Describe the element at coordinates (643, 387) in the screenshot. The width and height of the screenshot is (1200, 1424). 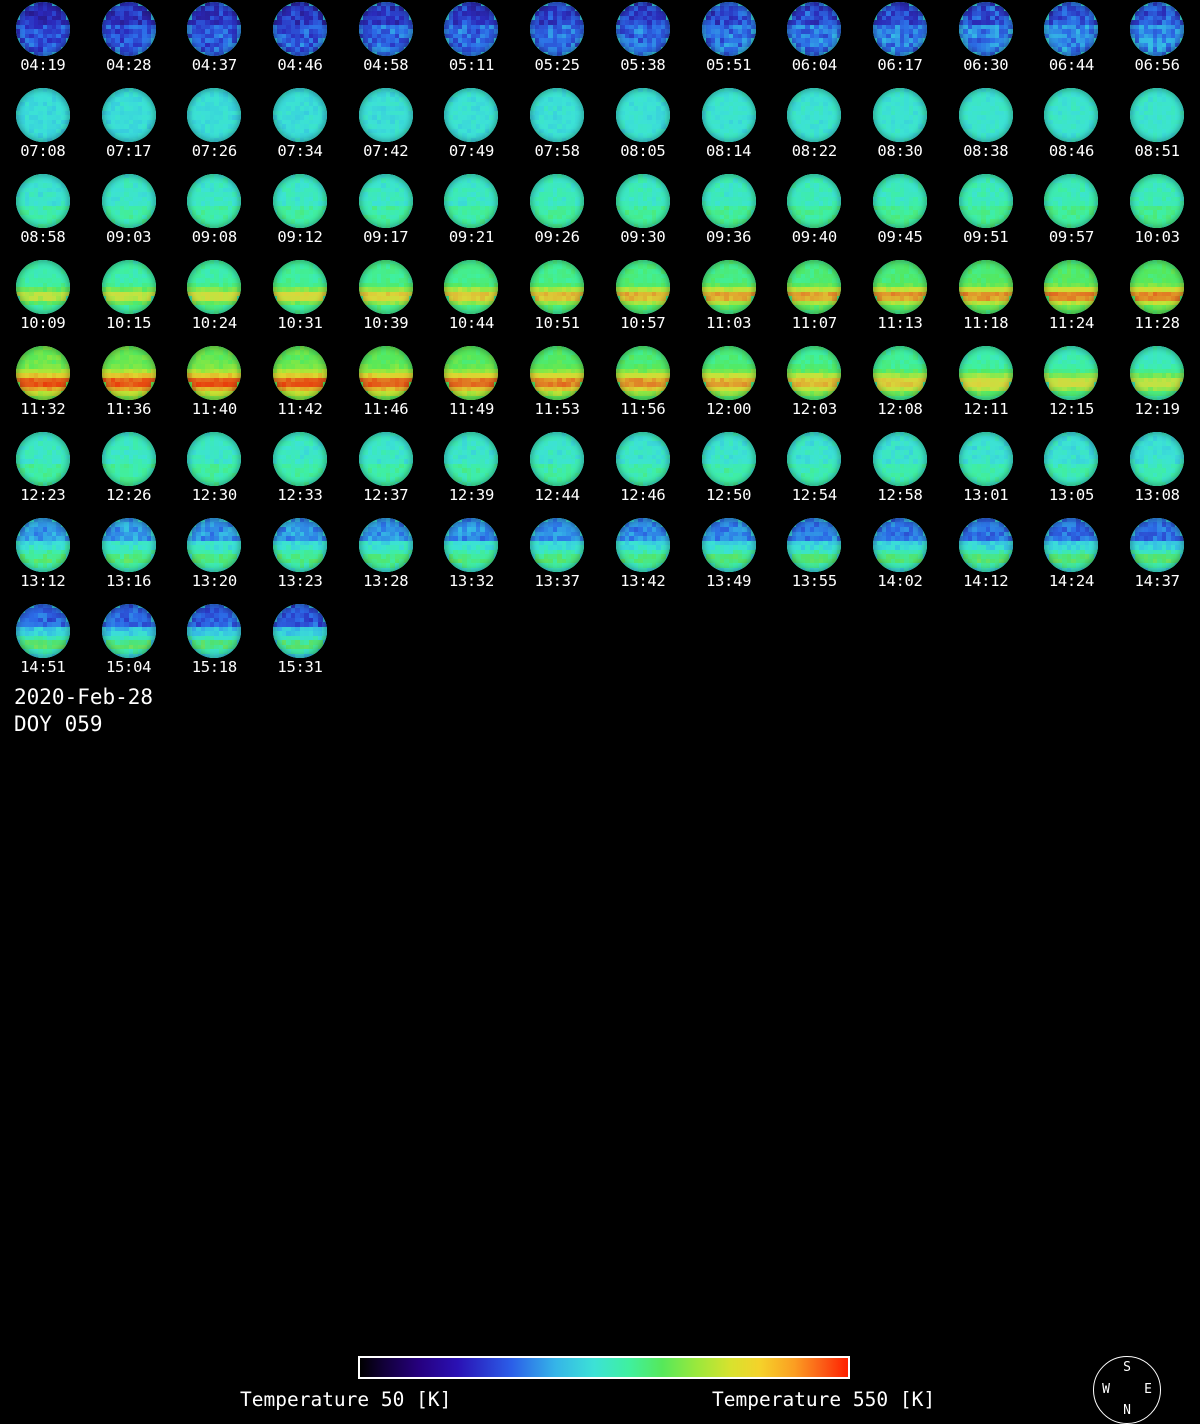
I see `montage-cell: 11:56` at that location.